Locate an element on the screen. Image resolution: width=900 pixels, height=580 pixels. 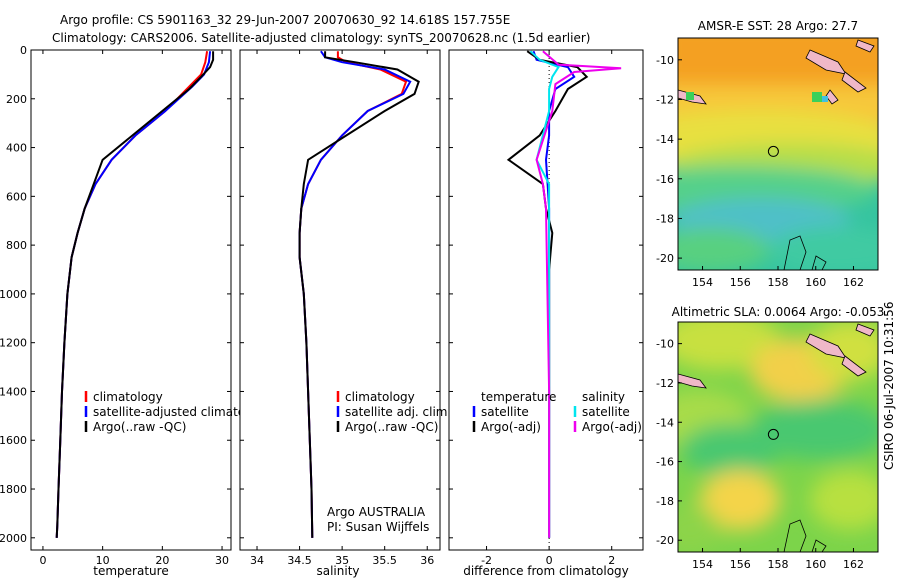
legend-label-temp-argo: Argo(-adj) is located at coordinates (511, 427).